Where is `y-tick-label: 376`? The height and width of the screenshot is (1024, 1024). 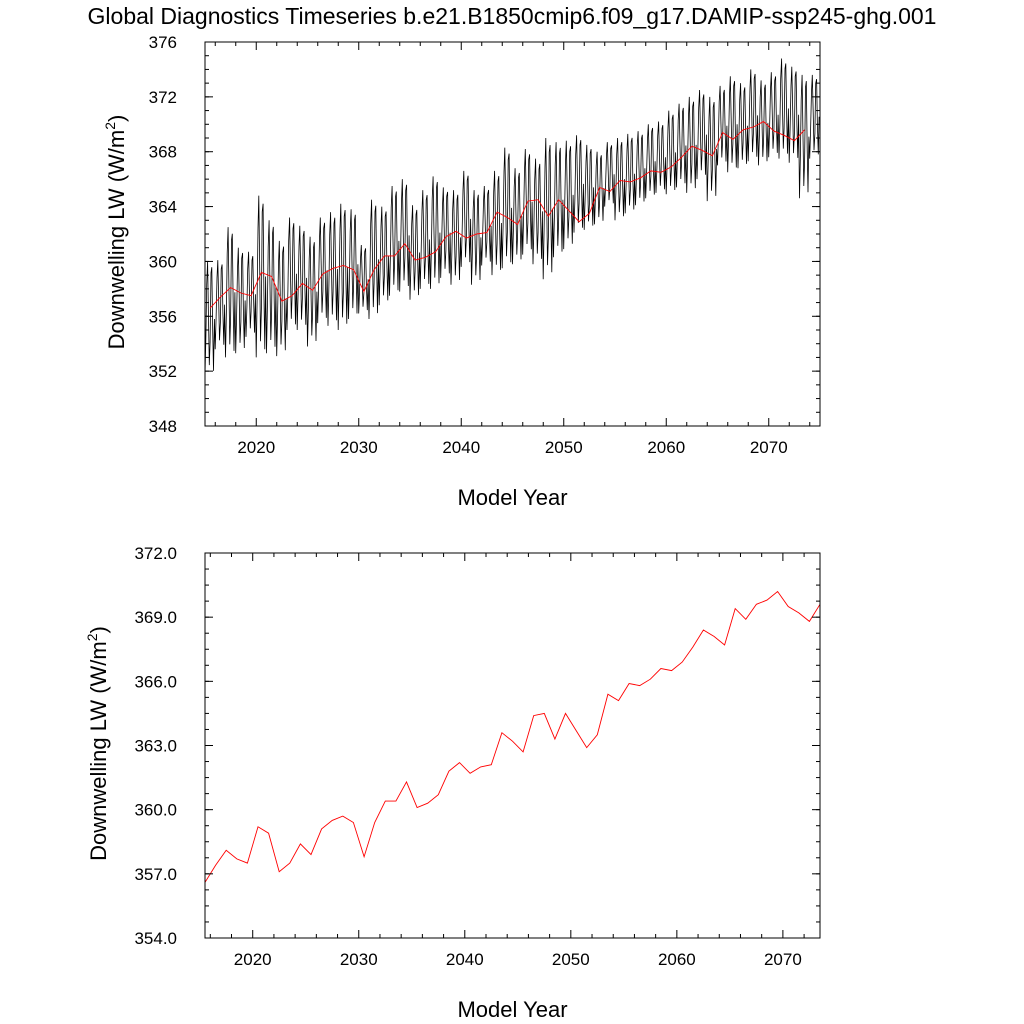 y-tick-label: 376 is located at coordinates (163, 42).